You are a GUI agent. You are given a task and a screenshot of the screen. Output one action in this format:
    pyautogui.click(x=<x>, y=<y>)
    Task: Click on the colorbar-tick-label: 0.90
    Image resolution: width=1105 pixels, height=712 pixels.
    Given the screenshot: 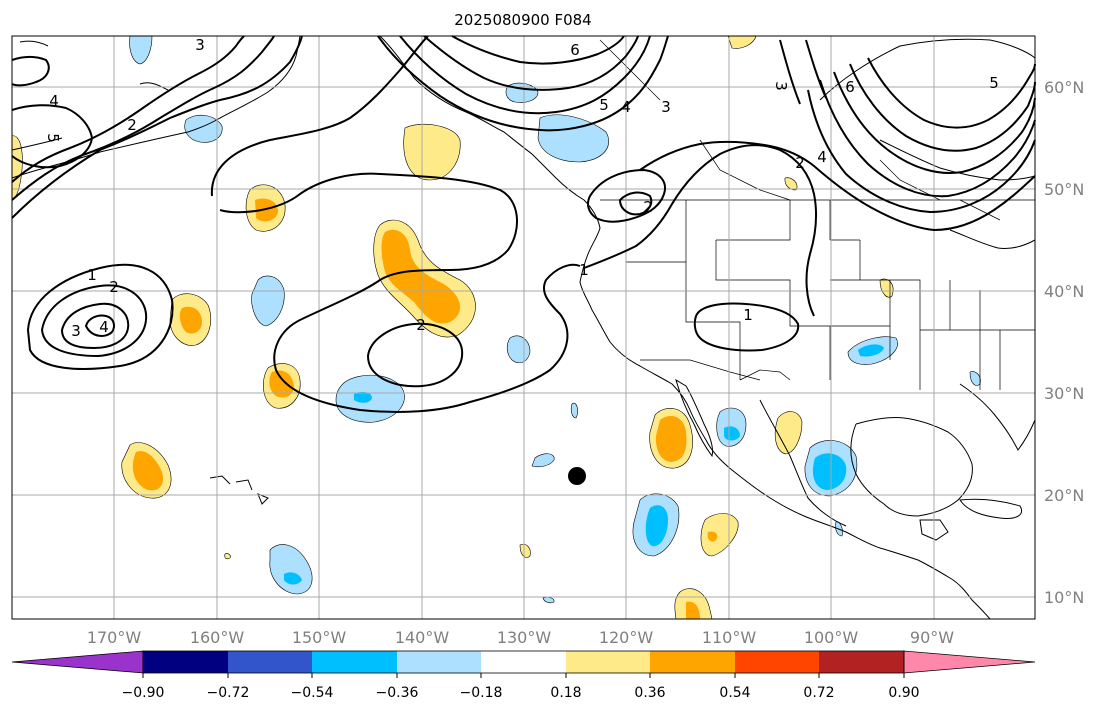 What is the action you would take?
    pyautogui.click(x=903, y=693)
    